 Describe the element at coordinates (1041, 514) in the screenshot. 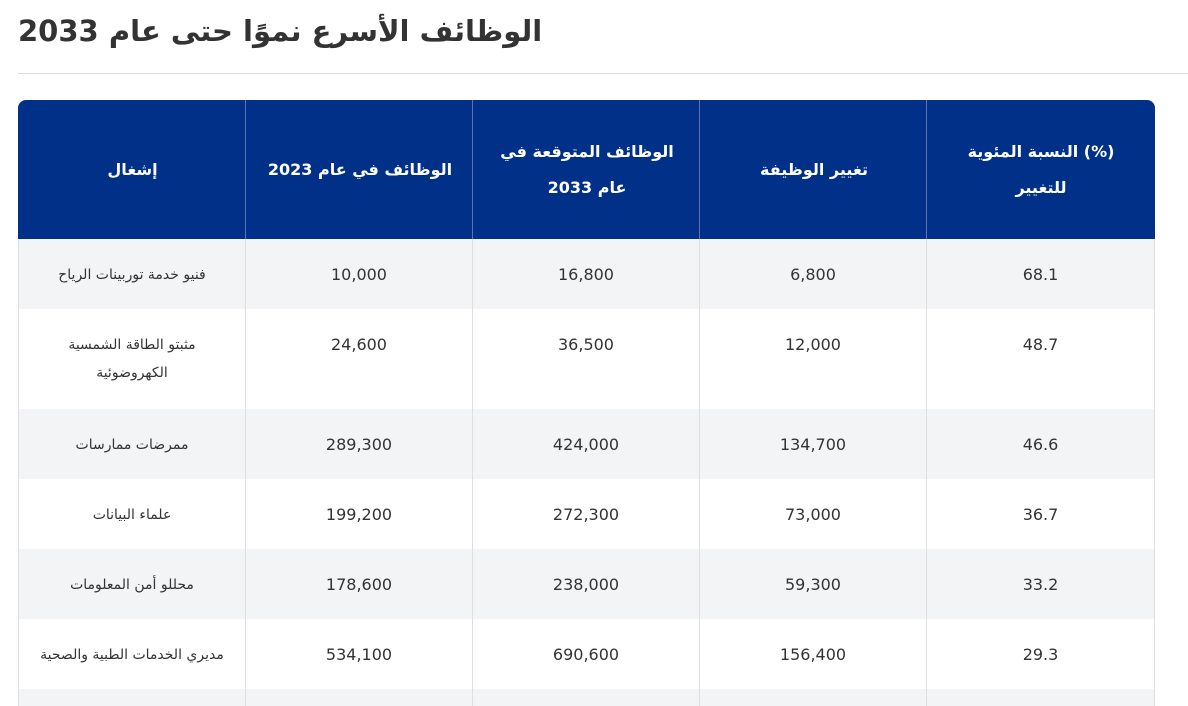

I see `cell-percent-change: 36.7` at that location.